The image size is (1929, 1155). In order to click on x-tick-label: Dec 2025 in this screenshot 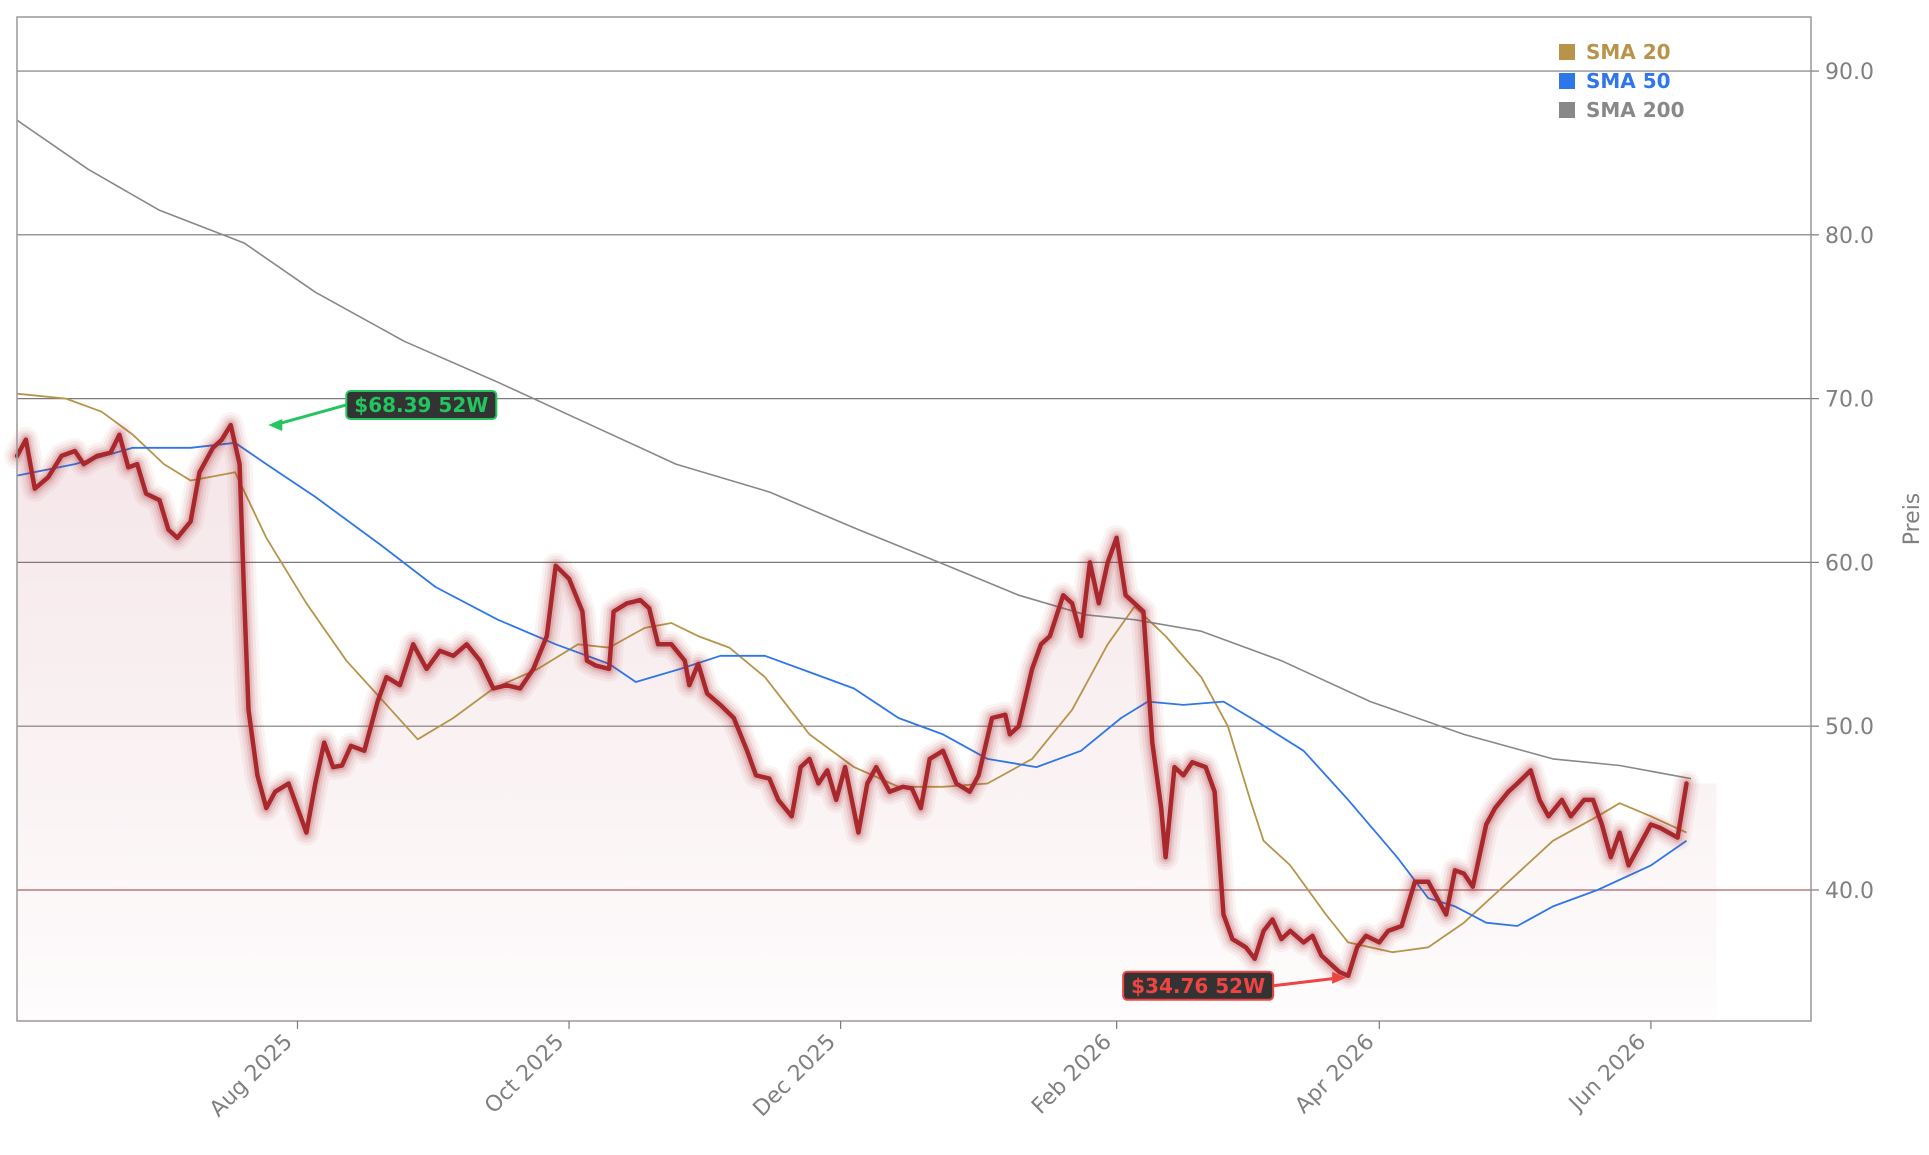, I will do `click(795, 1076)`.